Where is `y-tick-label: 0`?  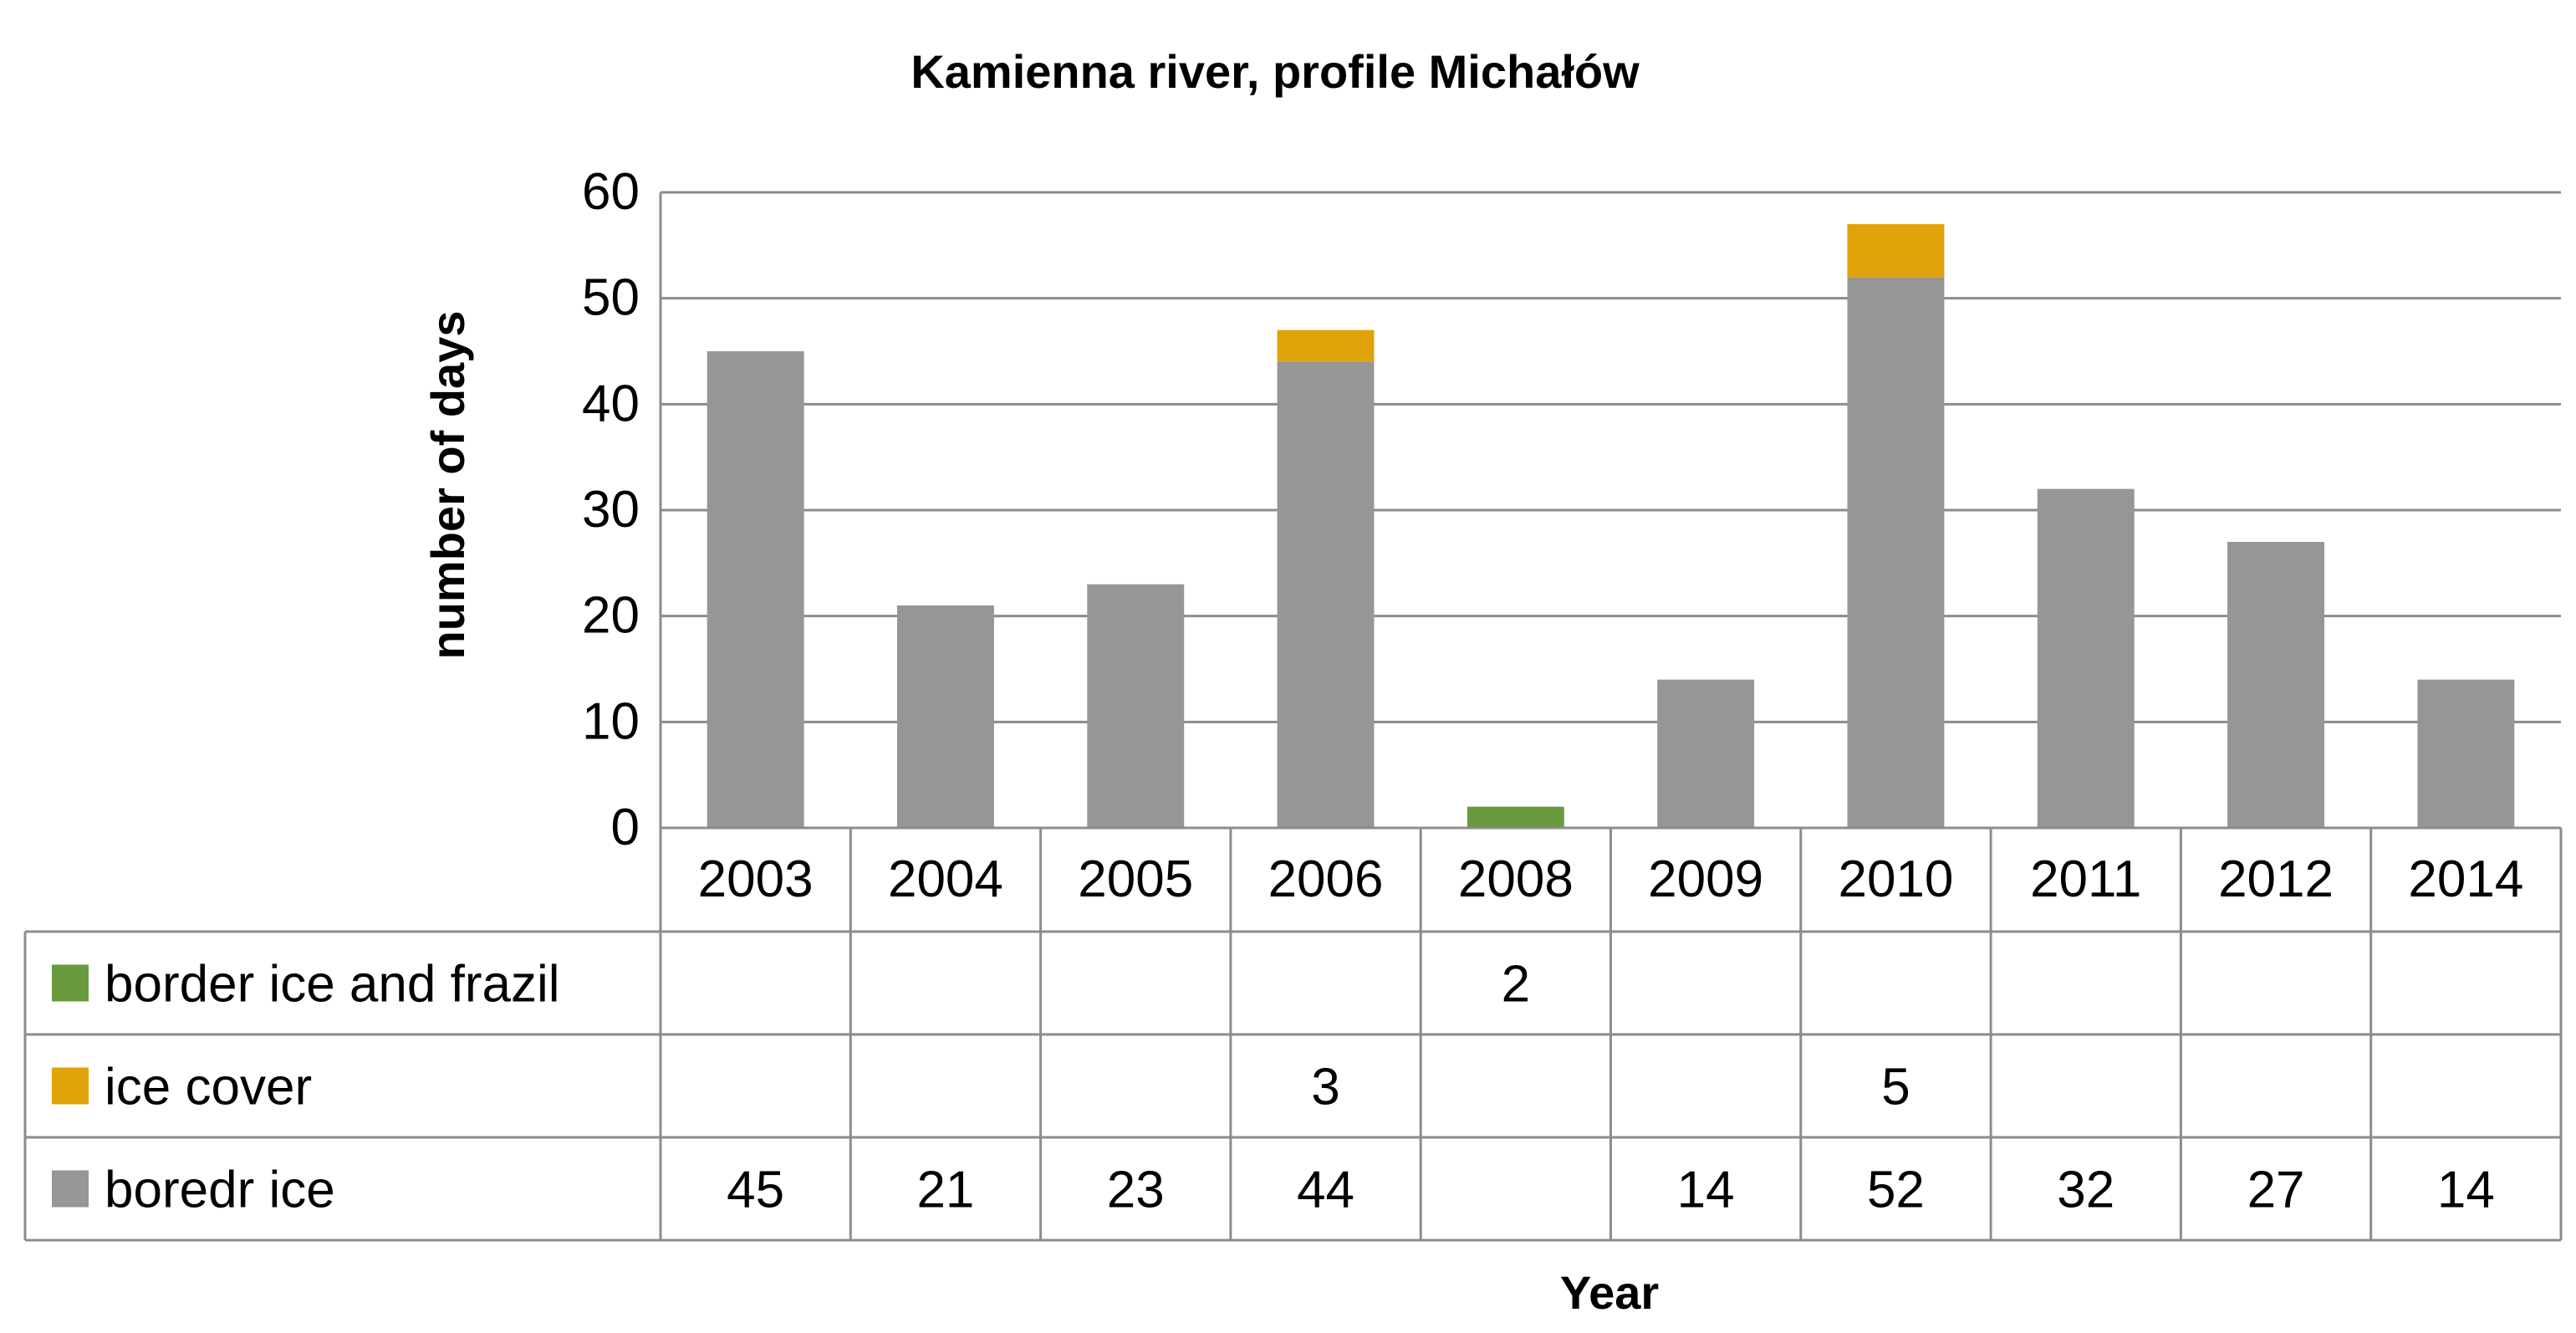
y-tick-label: 0 is located at coordinates (626, 828).